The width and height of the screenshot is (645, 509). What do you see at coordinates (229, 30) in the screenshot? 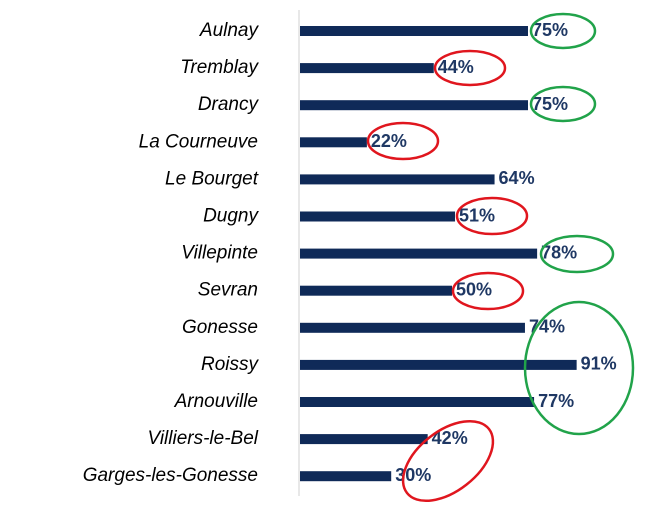
I see `category-label: Aulnay` at bounding box center [229, 30].